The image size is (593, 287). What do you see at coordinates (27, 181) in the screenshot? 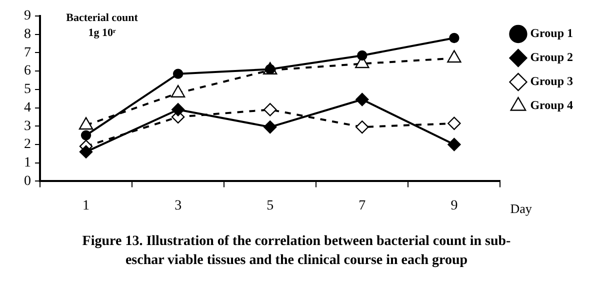
I see `y-tick-label: 0` at bounding box center [27, 181].